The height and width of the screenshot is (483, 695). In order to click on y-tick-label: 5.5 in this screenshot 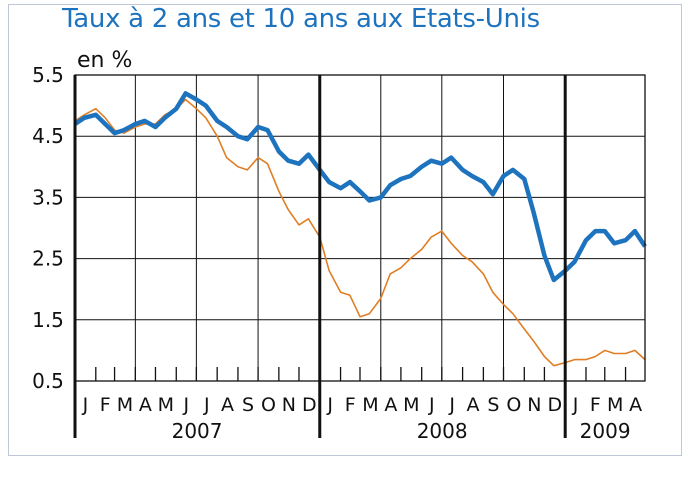, I will do `click(48, 75)`.